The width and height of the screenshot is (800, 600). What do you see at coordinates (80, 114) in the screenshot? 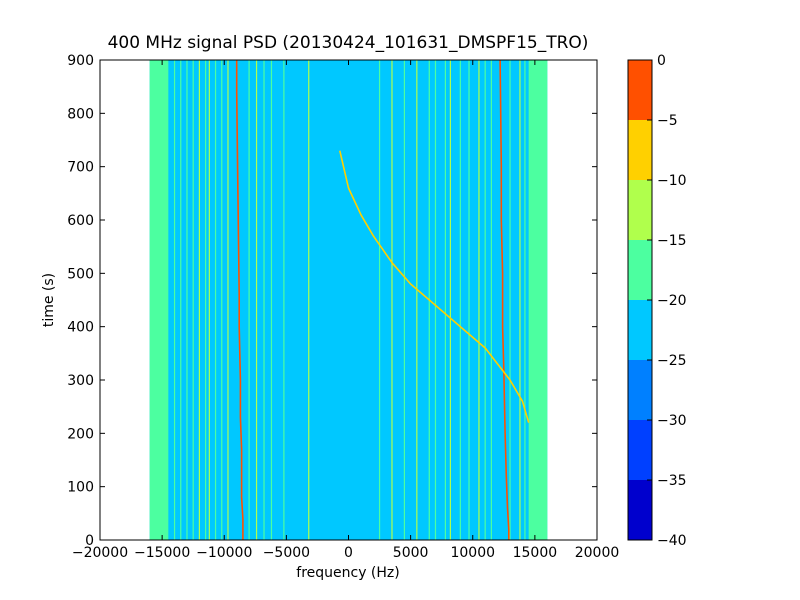
I see `y-tick-label: 800` at bounding box center [80, 114].